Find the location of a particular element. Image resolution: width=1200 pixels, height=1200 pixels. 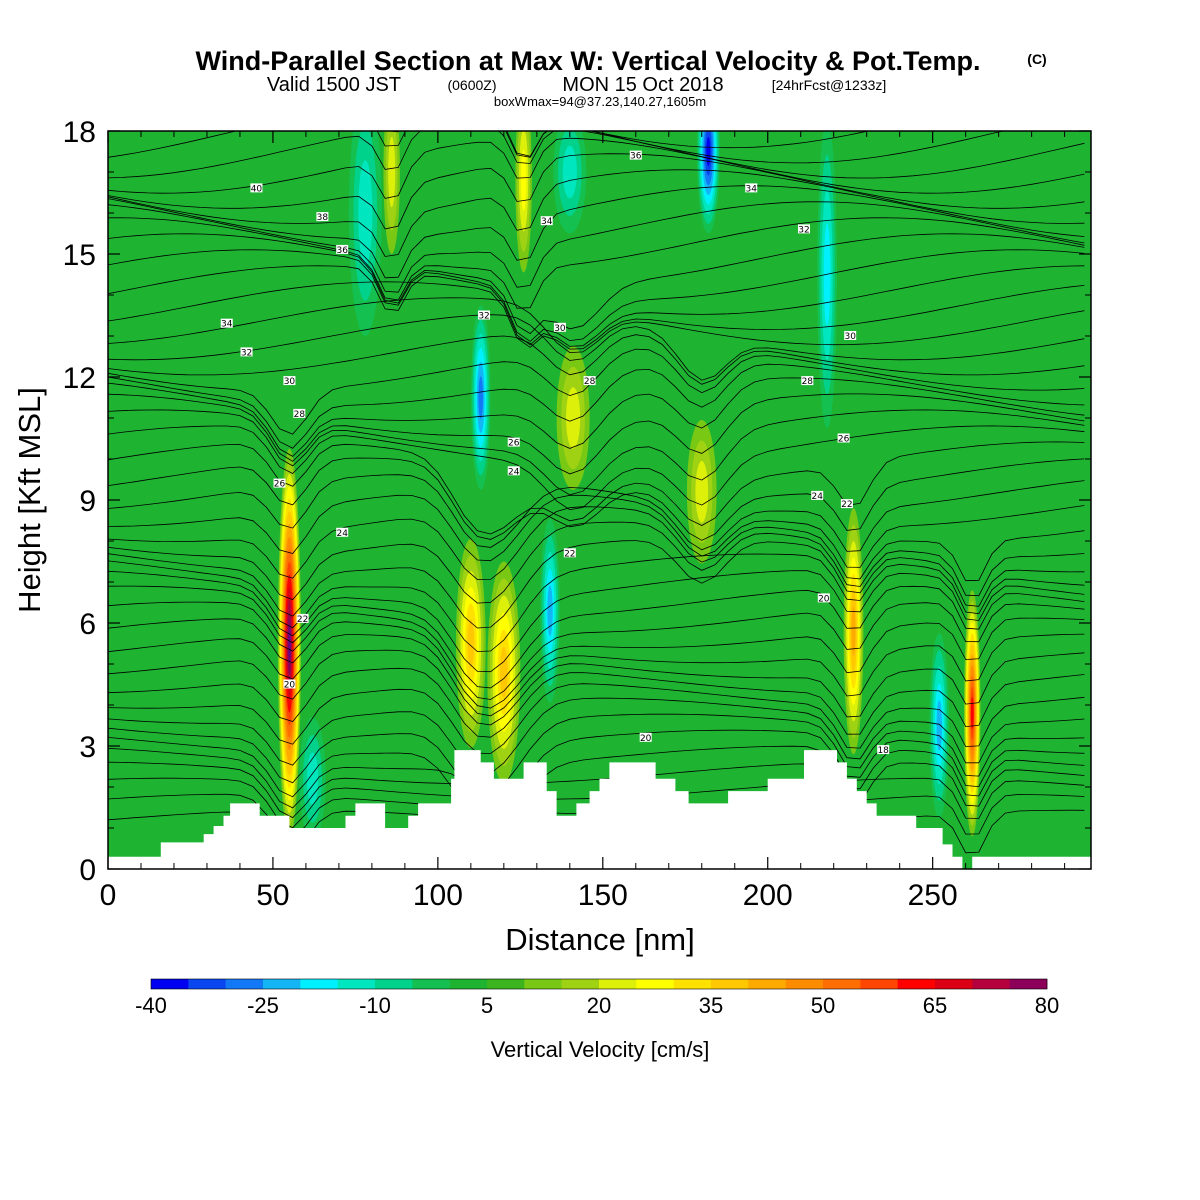

updraft-6-level is located at coordinates (702, 492).